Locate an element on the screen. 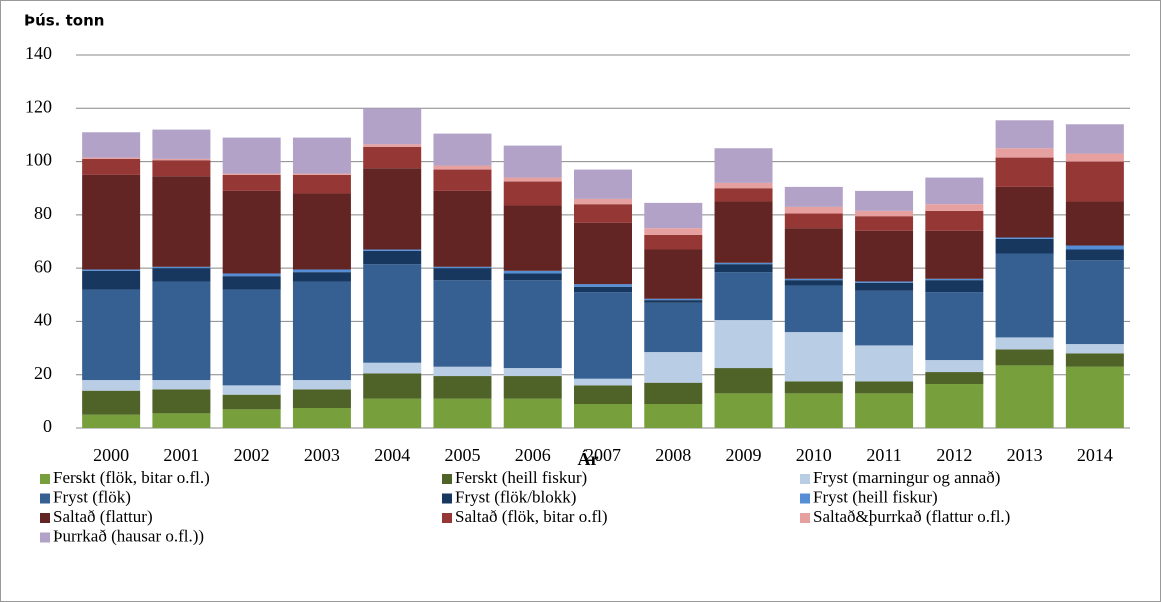 This screenshot has width=1161, height=602. x-tick-label: 2009 is located at coordinates (744, 455).